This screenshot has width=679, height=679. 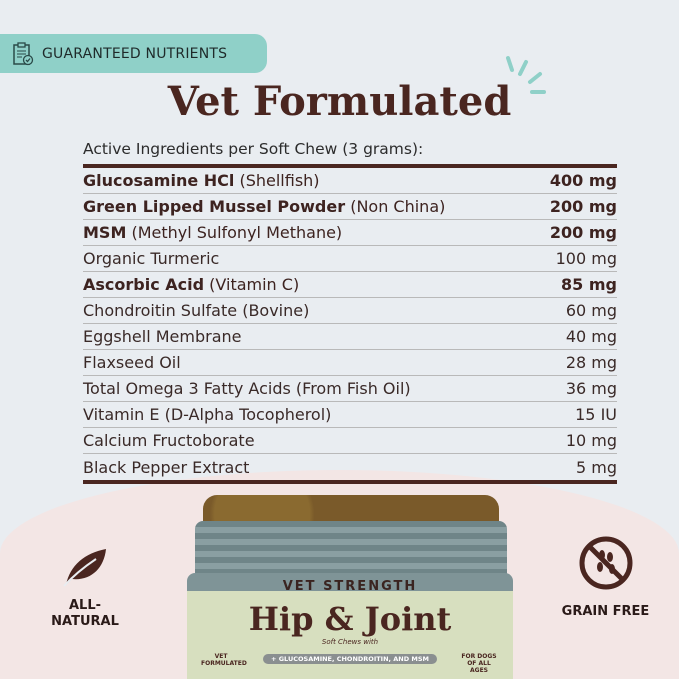 I want to click on ingredient-qualifier: (D-Alpha Tocopherol), so click(x=245, y=414).